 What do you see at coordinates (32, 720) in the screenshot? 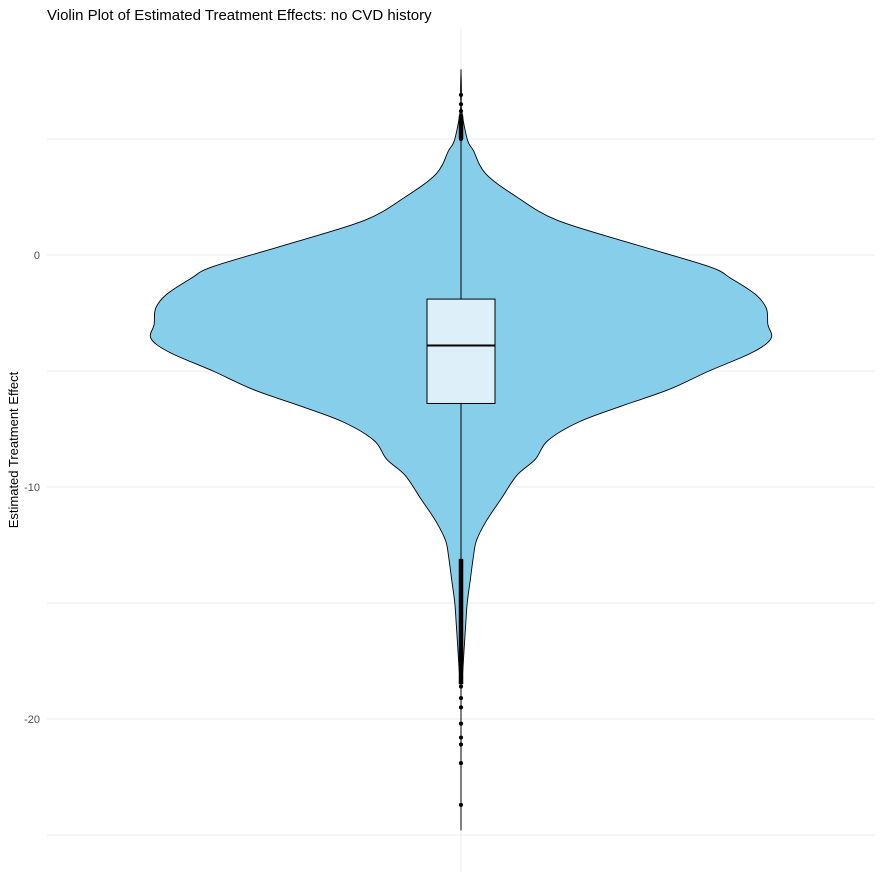
I see `y-tick-label: -20` at bounding box center [32, 720].